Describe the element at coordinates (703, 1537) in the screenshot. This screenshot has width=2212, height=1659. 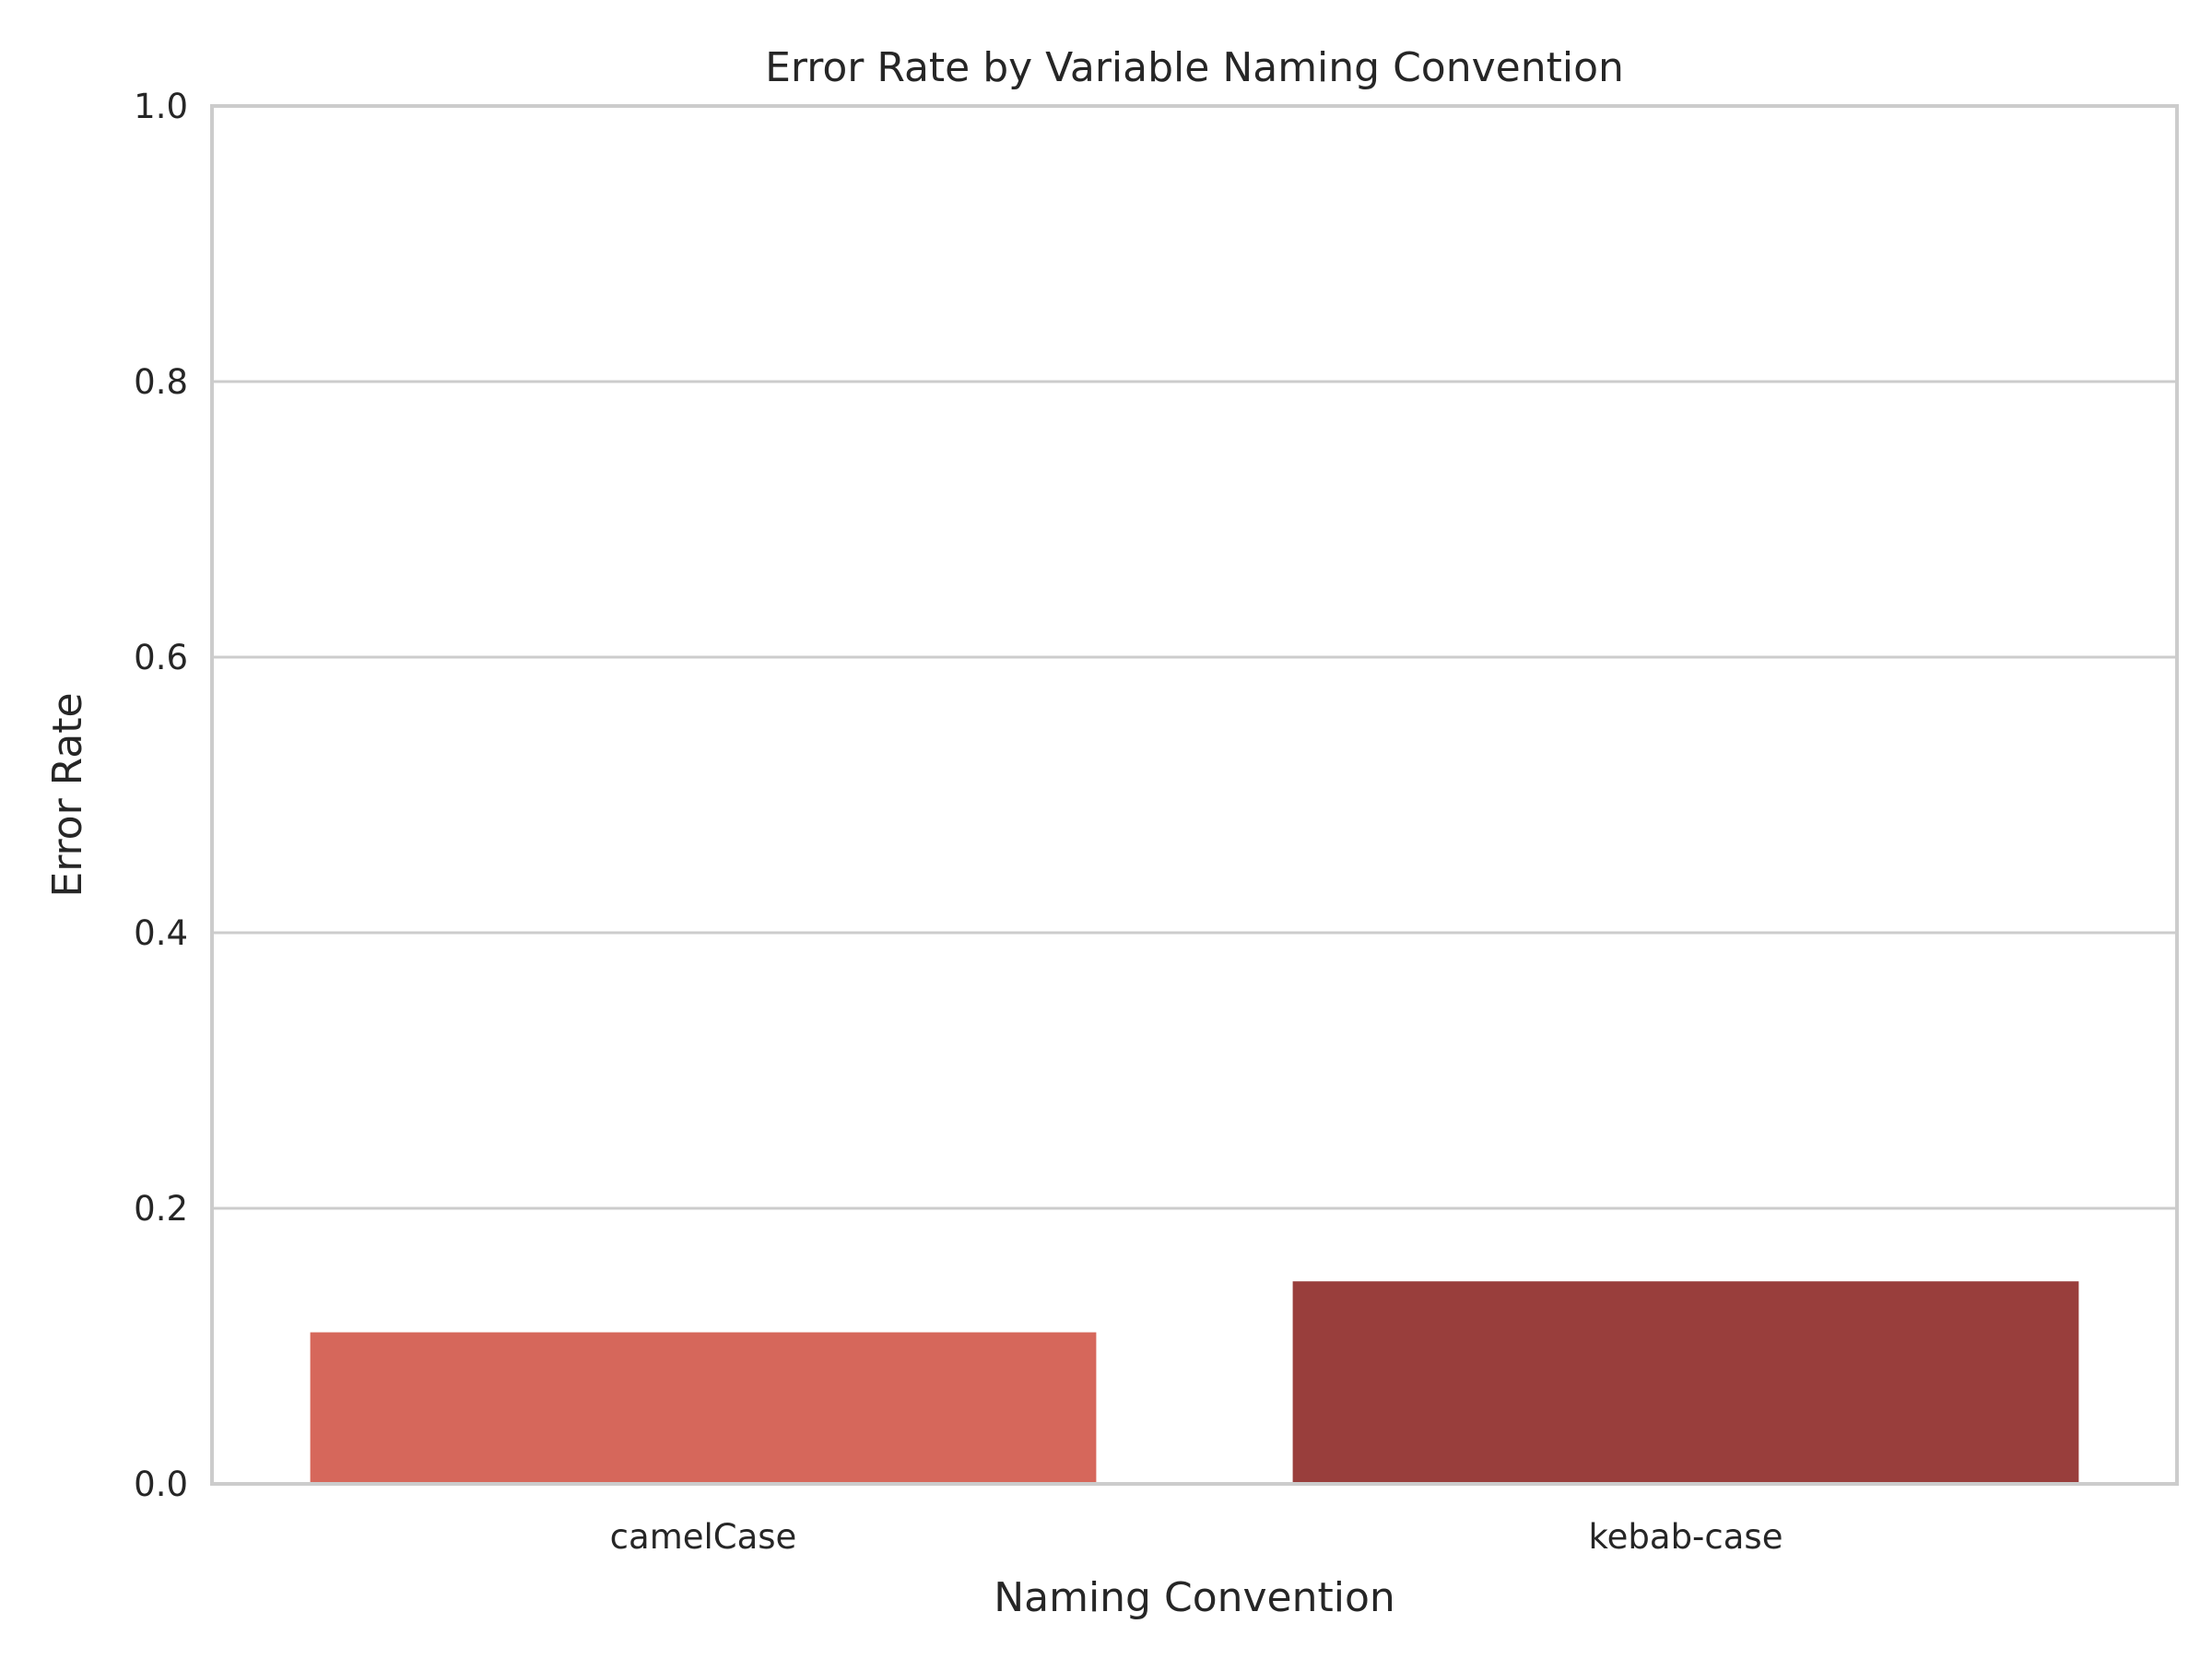
I see `x-tick-label: camelCase` at that location.